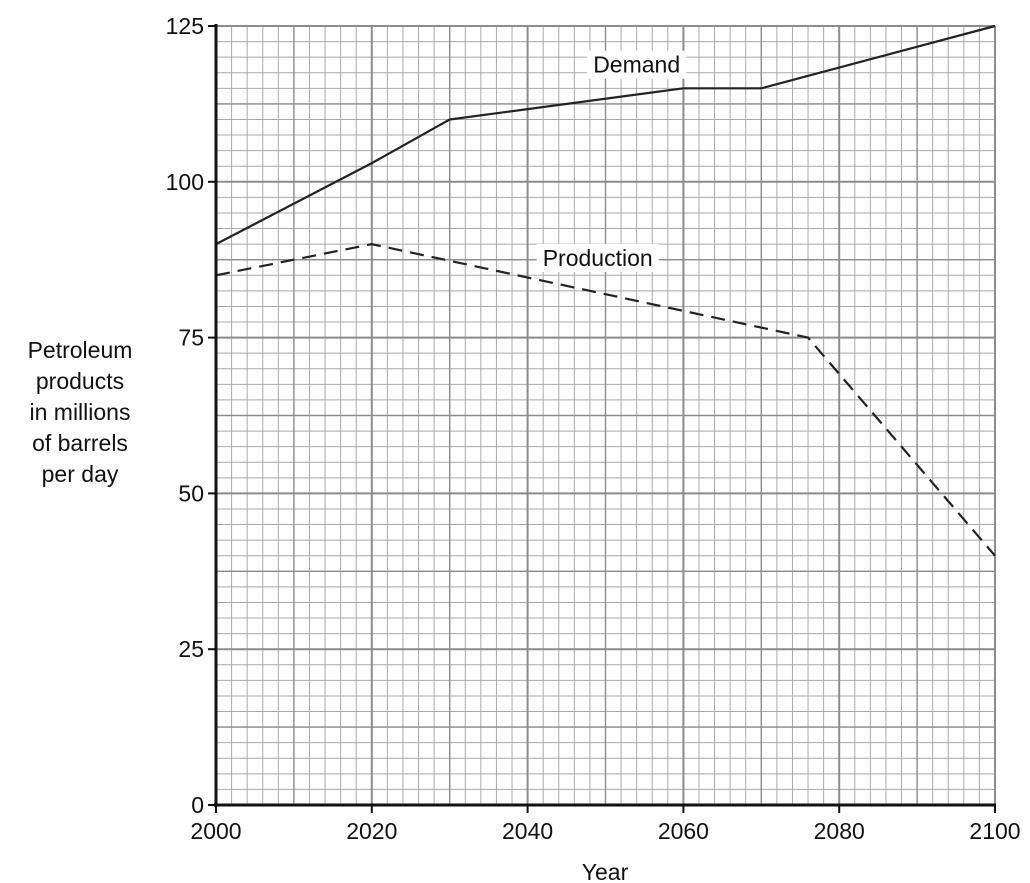 This screenshot has height=883, width=1030. What do you see at coordinates (191, 338) in the screenshot?
I see `y-tick-label: 75` at bounding box center [191, 338].